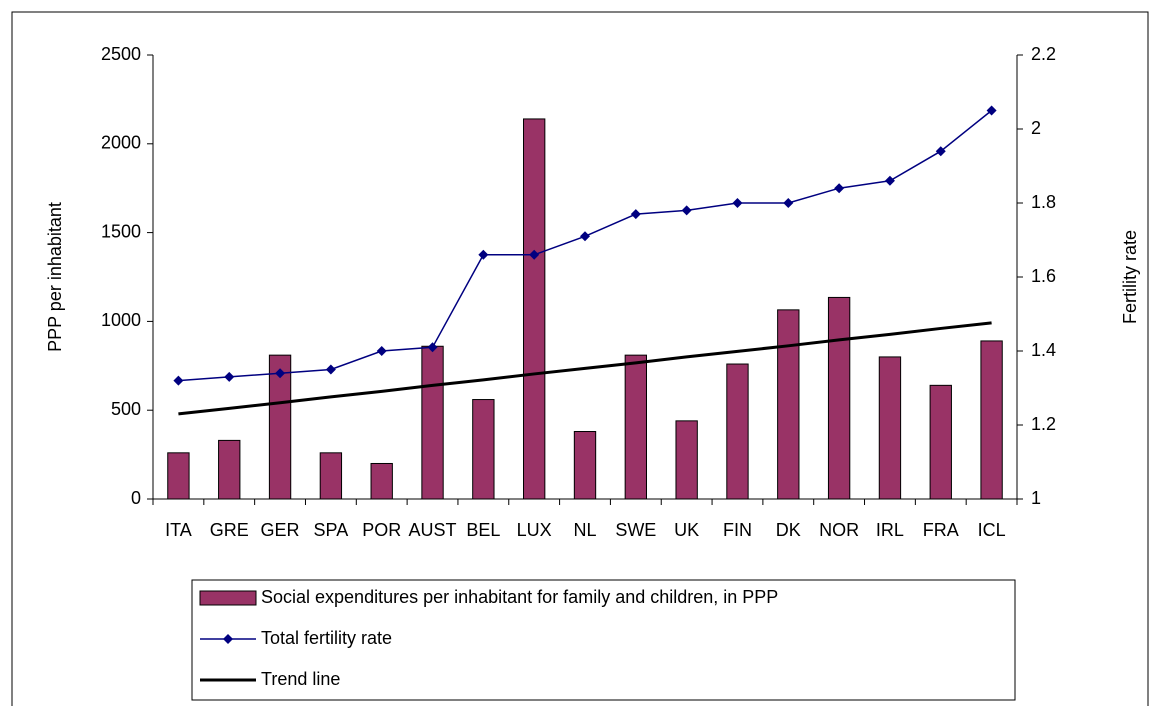  Describe the element at coordinates (890, 530) in the screenshot. I see `x-tick-label: IRL` at that location.